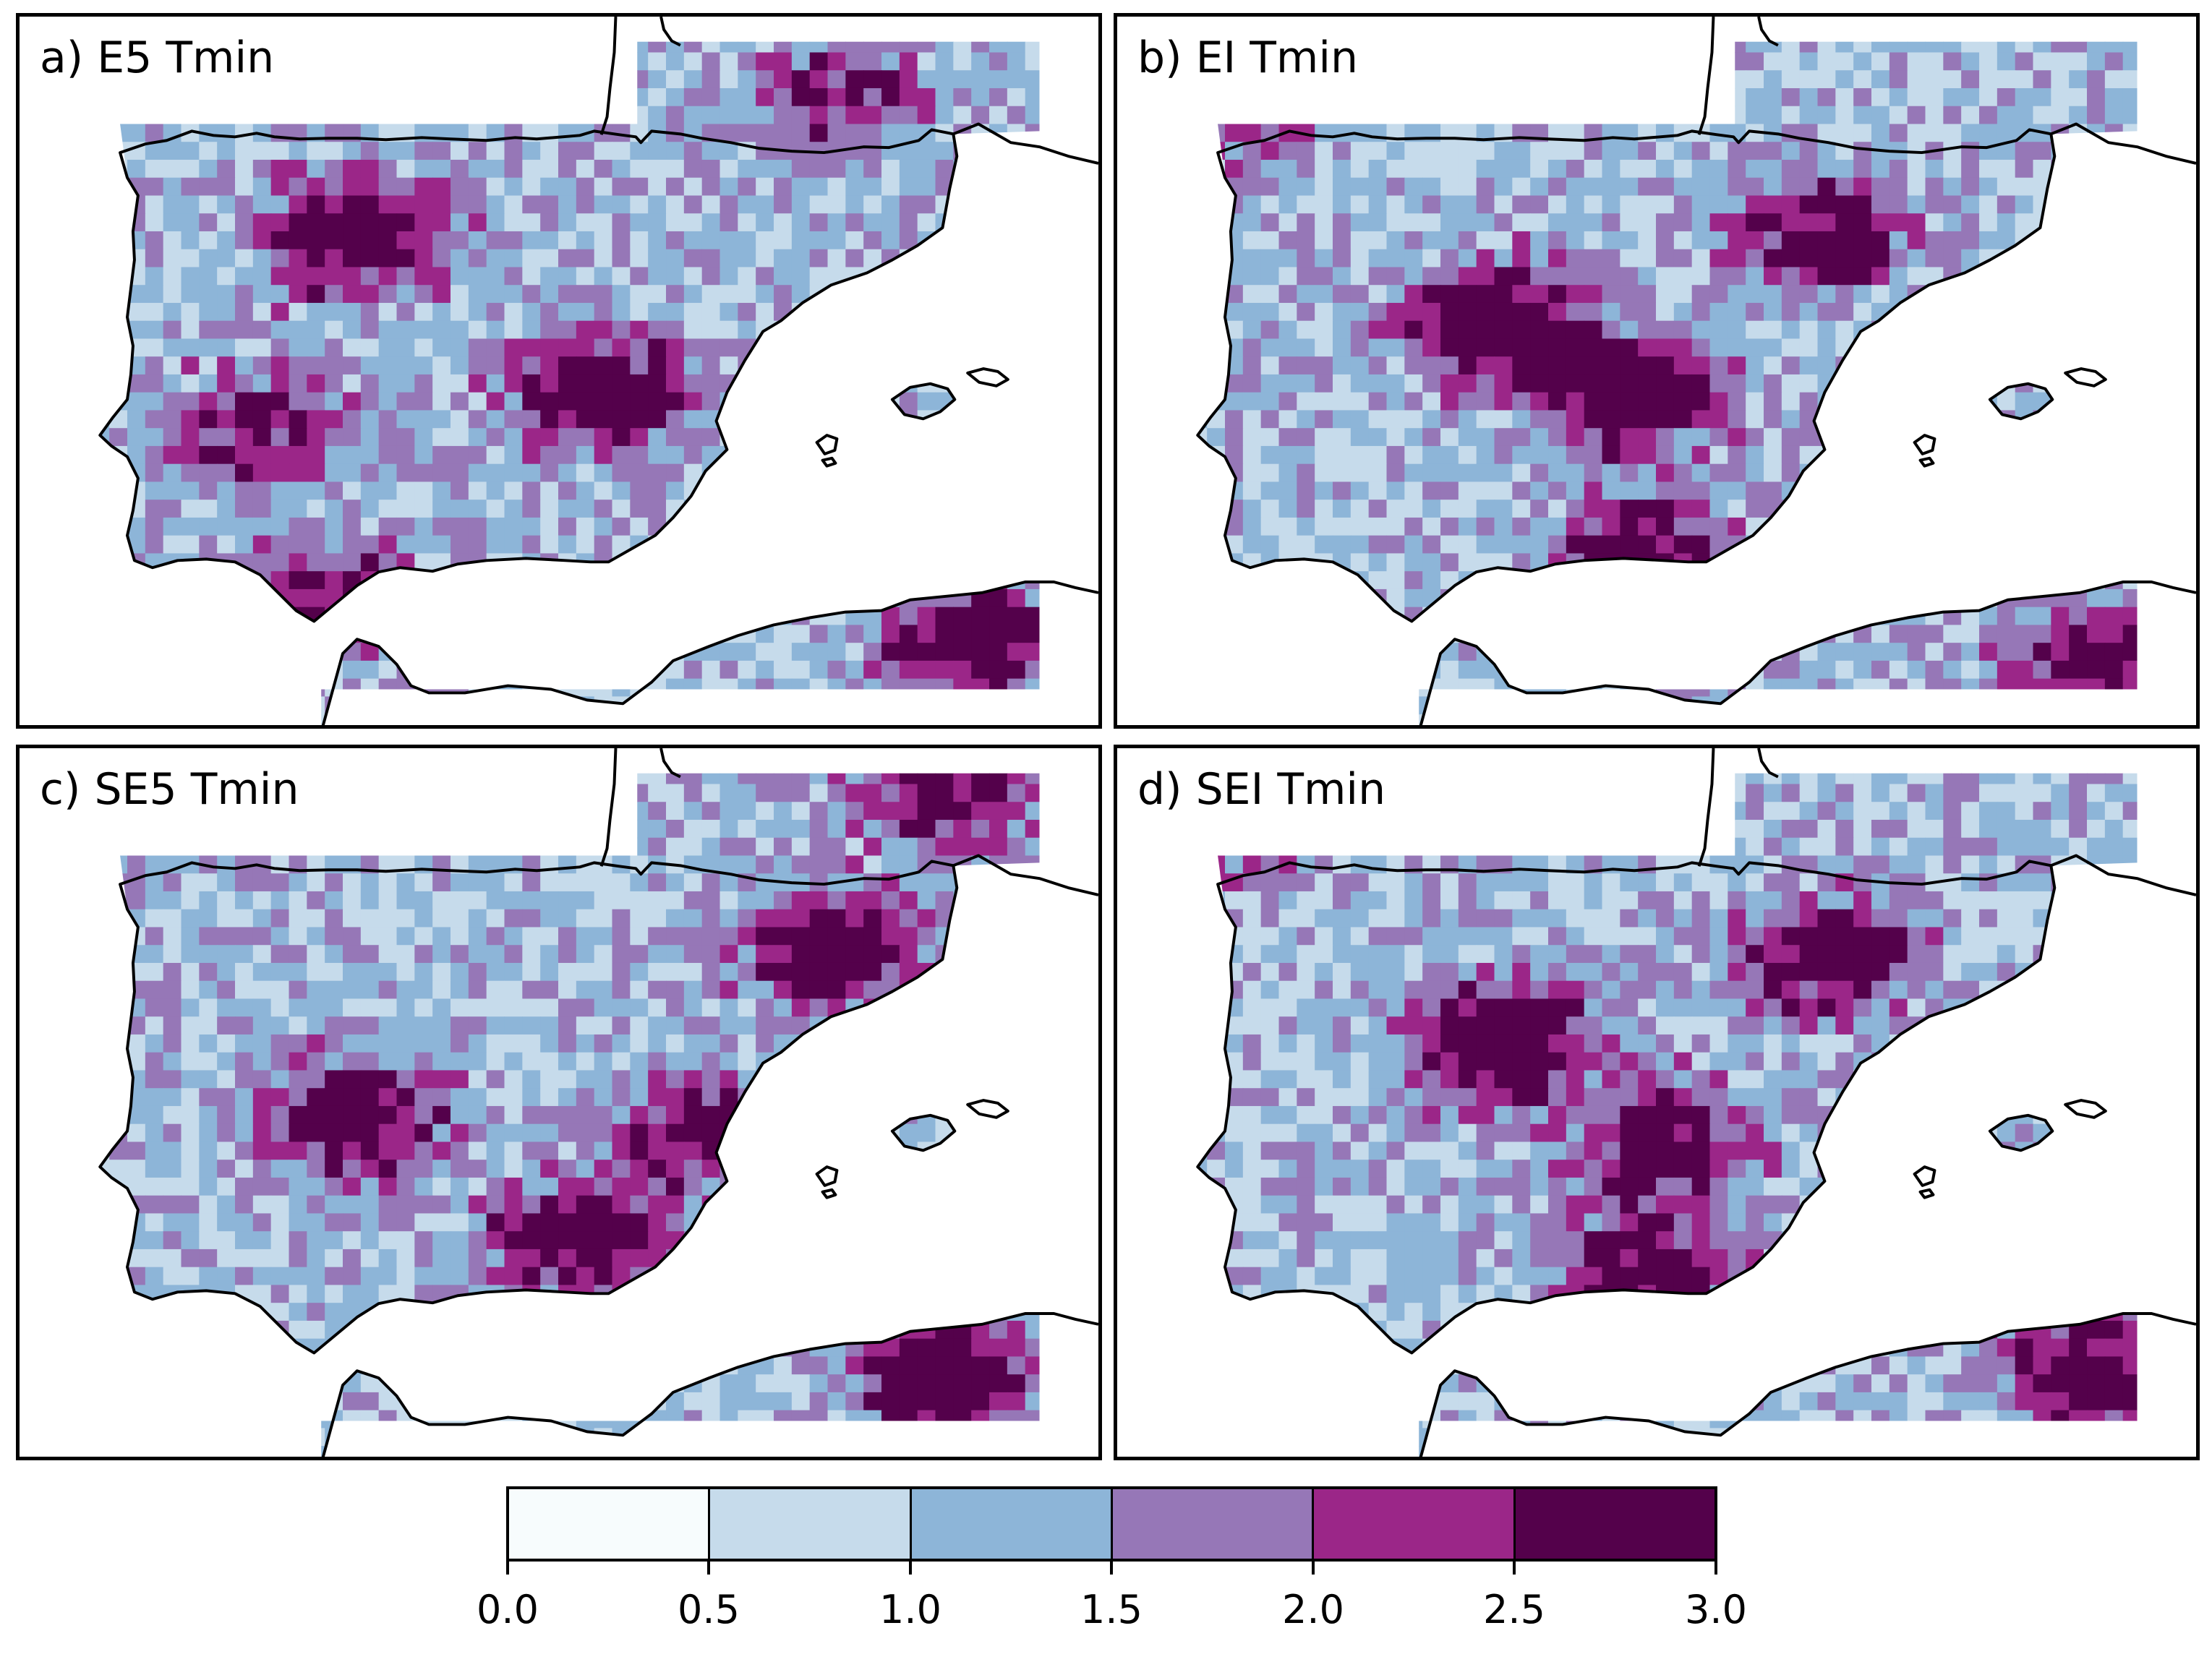 The height and width of the screenshot is (1662, 2212). I want to click on colorbar-tick-label-0: 0.0, so click(508, 1609).